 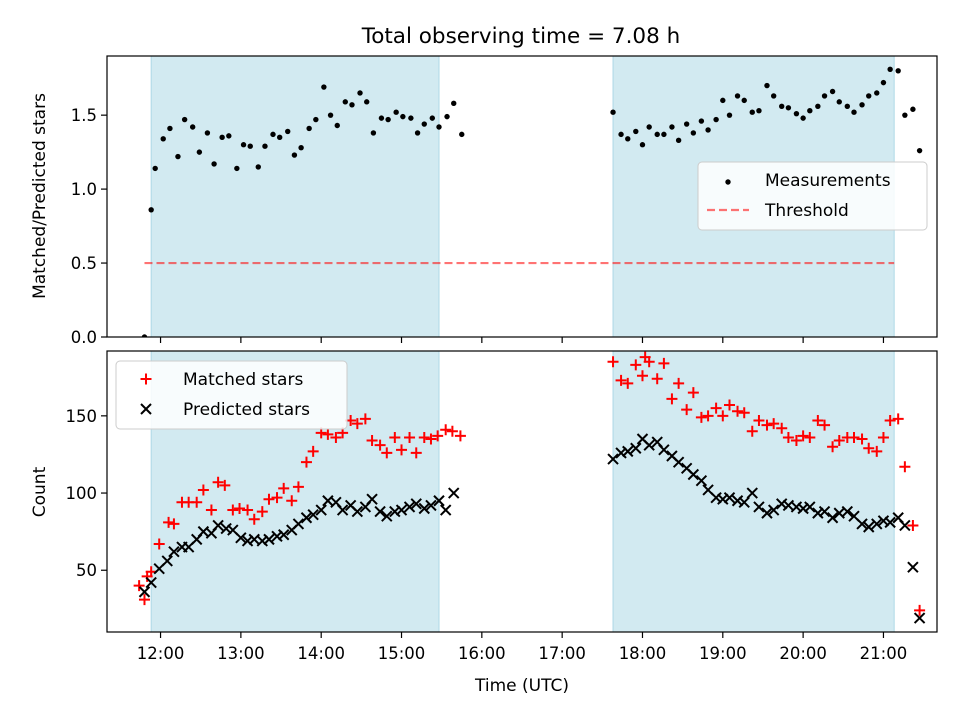 I want to click on y-tick-label: 1.0, so click(x=84, y=189).